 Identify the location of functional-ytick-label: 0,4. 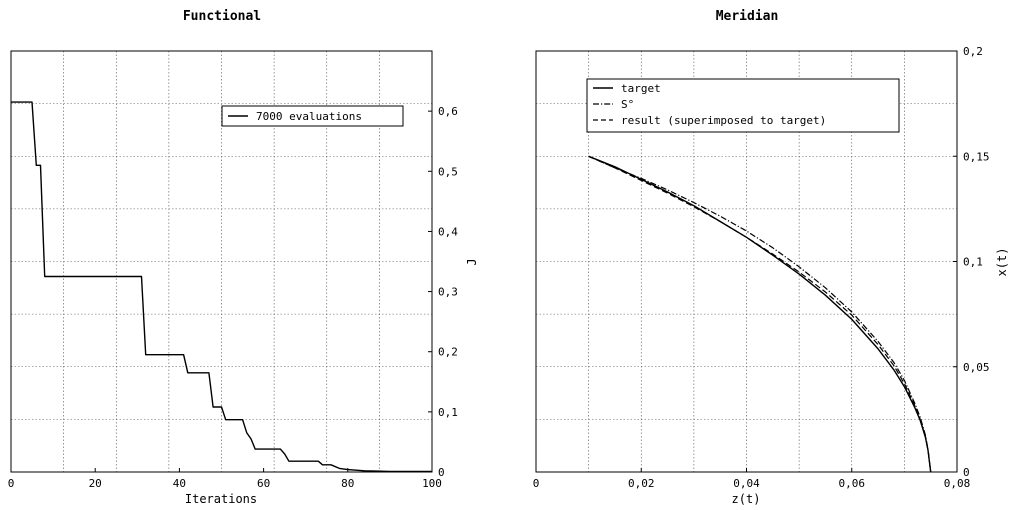
(448, 231).